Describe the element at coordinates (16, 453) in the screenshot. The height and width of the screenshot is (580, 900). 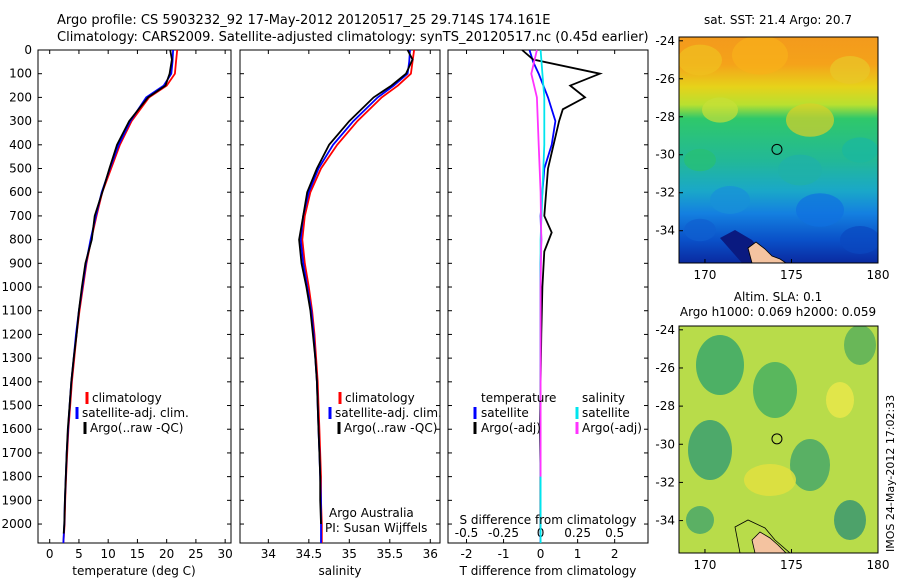
I see `depth-tick-label: 1700` at that location.